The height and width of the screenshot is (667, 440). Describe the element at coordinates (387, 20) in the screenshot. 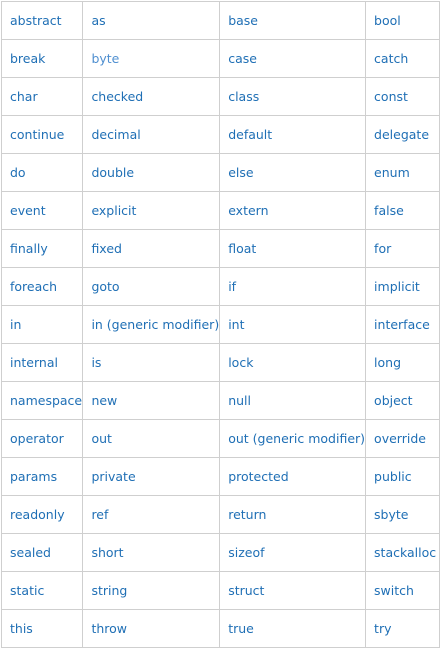

I see `keyword-link: bool` at that location.